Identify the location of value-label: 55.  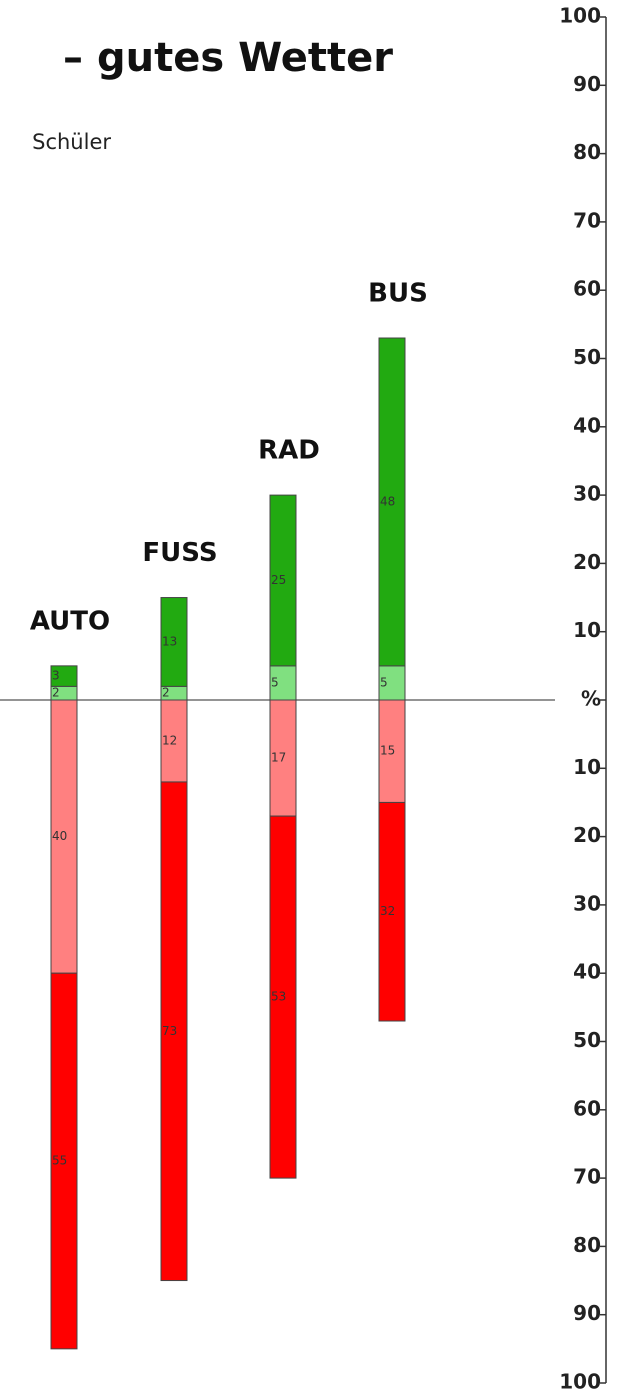
(59, 1161).